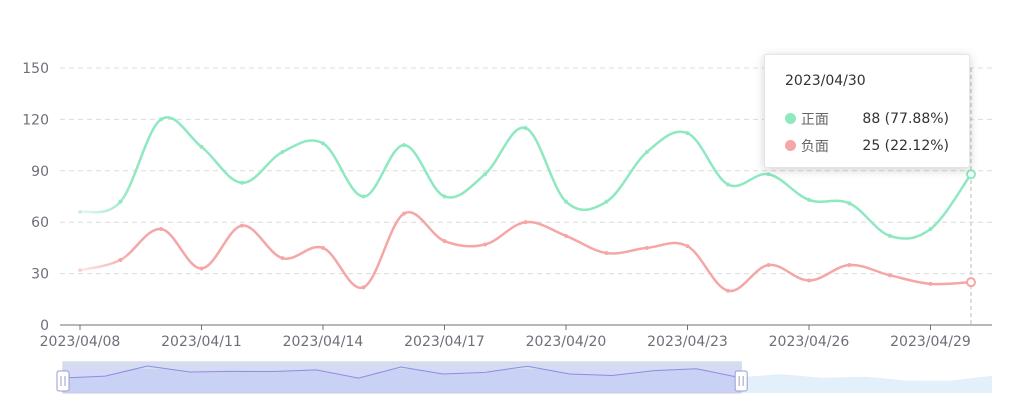 This screenshot has height=405, width=1018. I want to click on y-tick-label: 150, so click(35, 69).